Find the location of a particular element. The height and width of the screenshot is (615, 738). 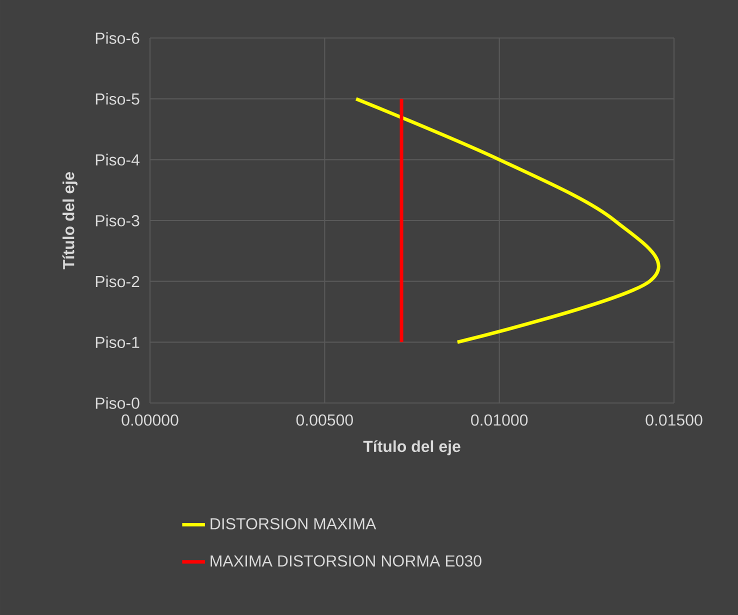

x-tick-label: 0.01000 is located at coordinates (499, 420).